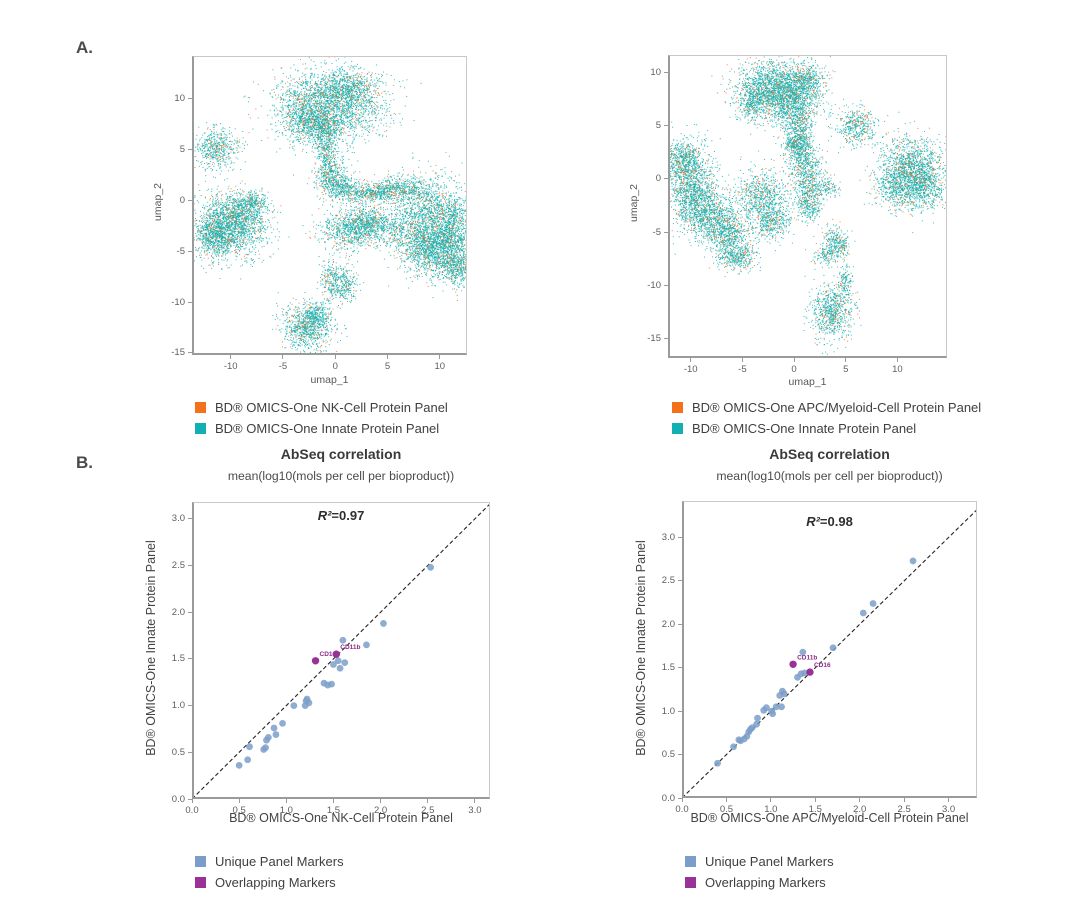 The image size is (1074, 921). What do you see at coordinates (765, 882) in the screenshot?
I see `legend-label: Overlapping Markers` at bounding box center [765, 882].